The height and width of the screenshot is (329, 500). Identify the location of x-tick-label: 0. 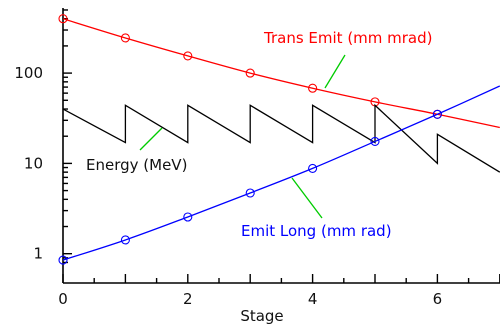
(63, 299).